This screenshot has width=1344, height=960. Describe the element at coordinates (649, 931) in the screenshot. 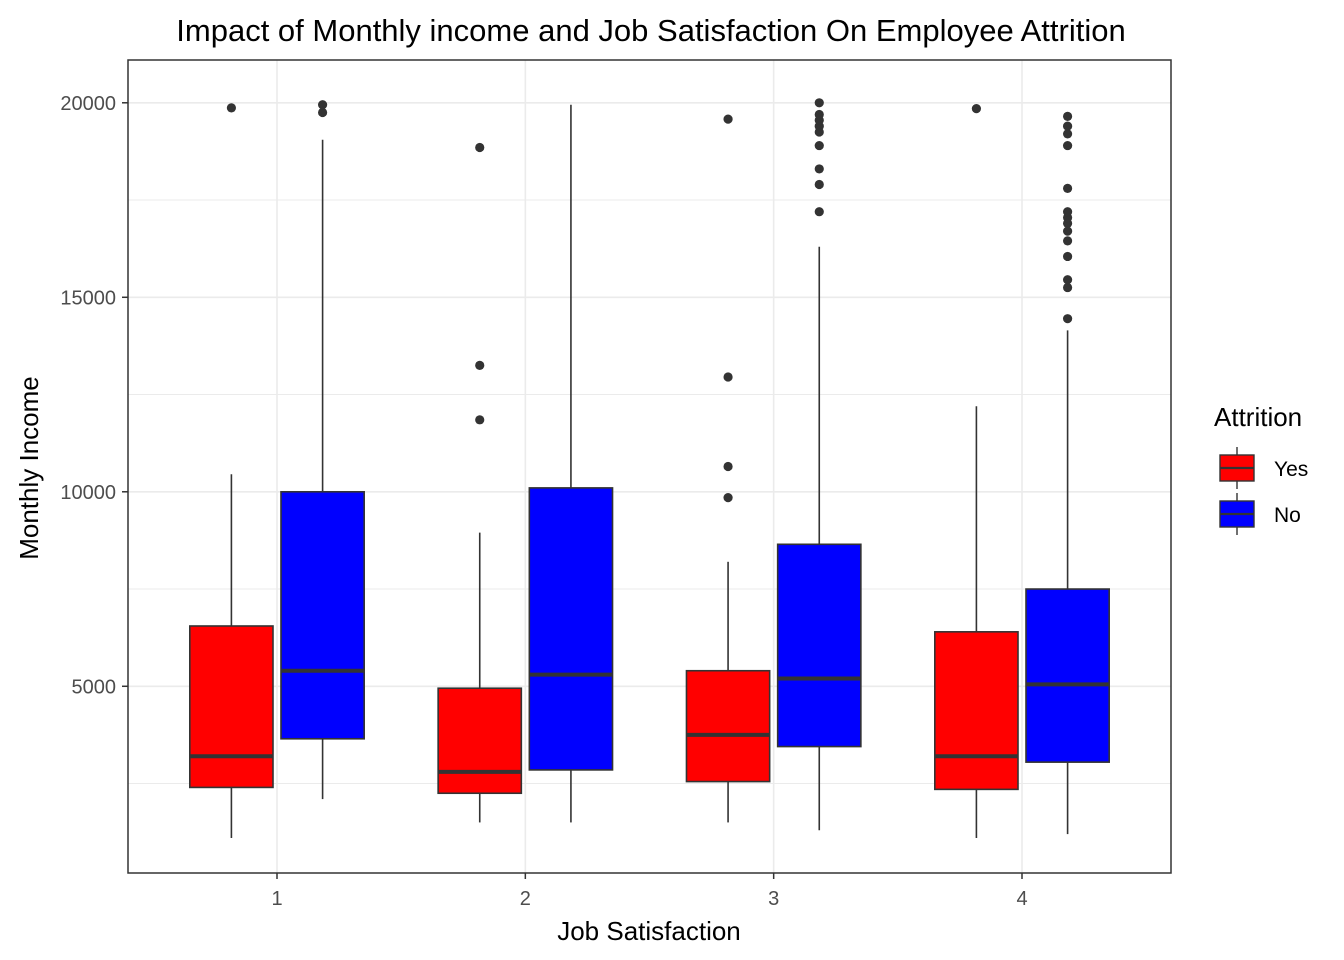

I see `x-axis-title: Job Satisfaction` at that location.